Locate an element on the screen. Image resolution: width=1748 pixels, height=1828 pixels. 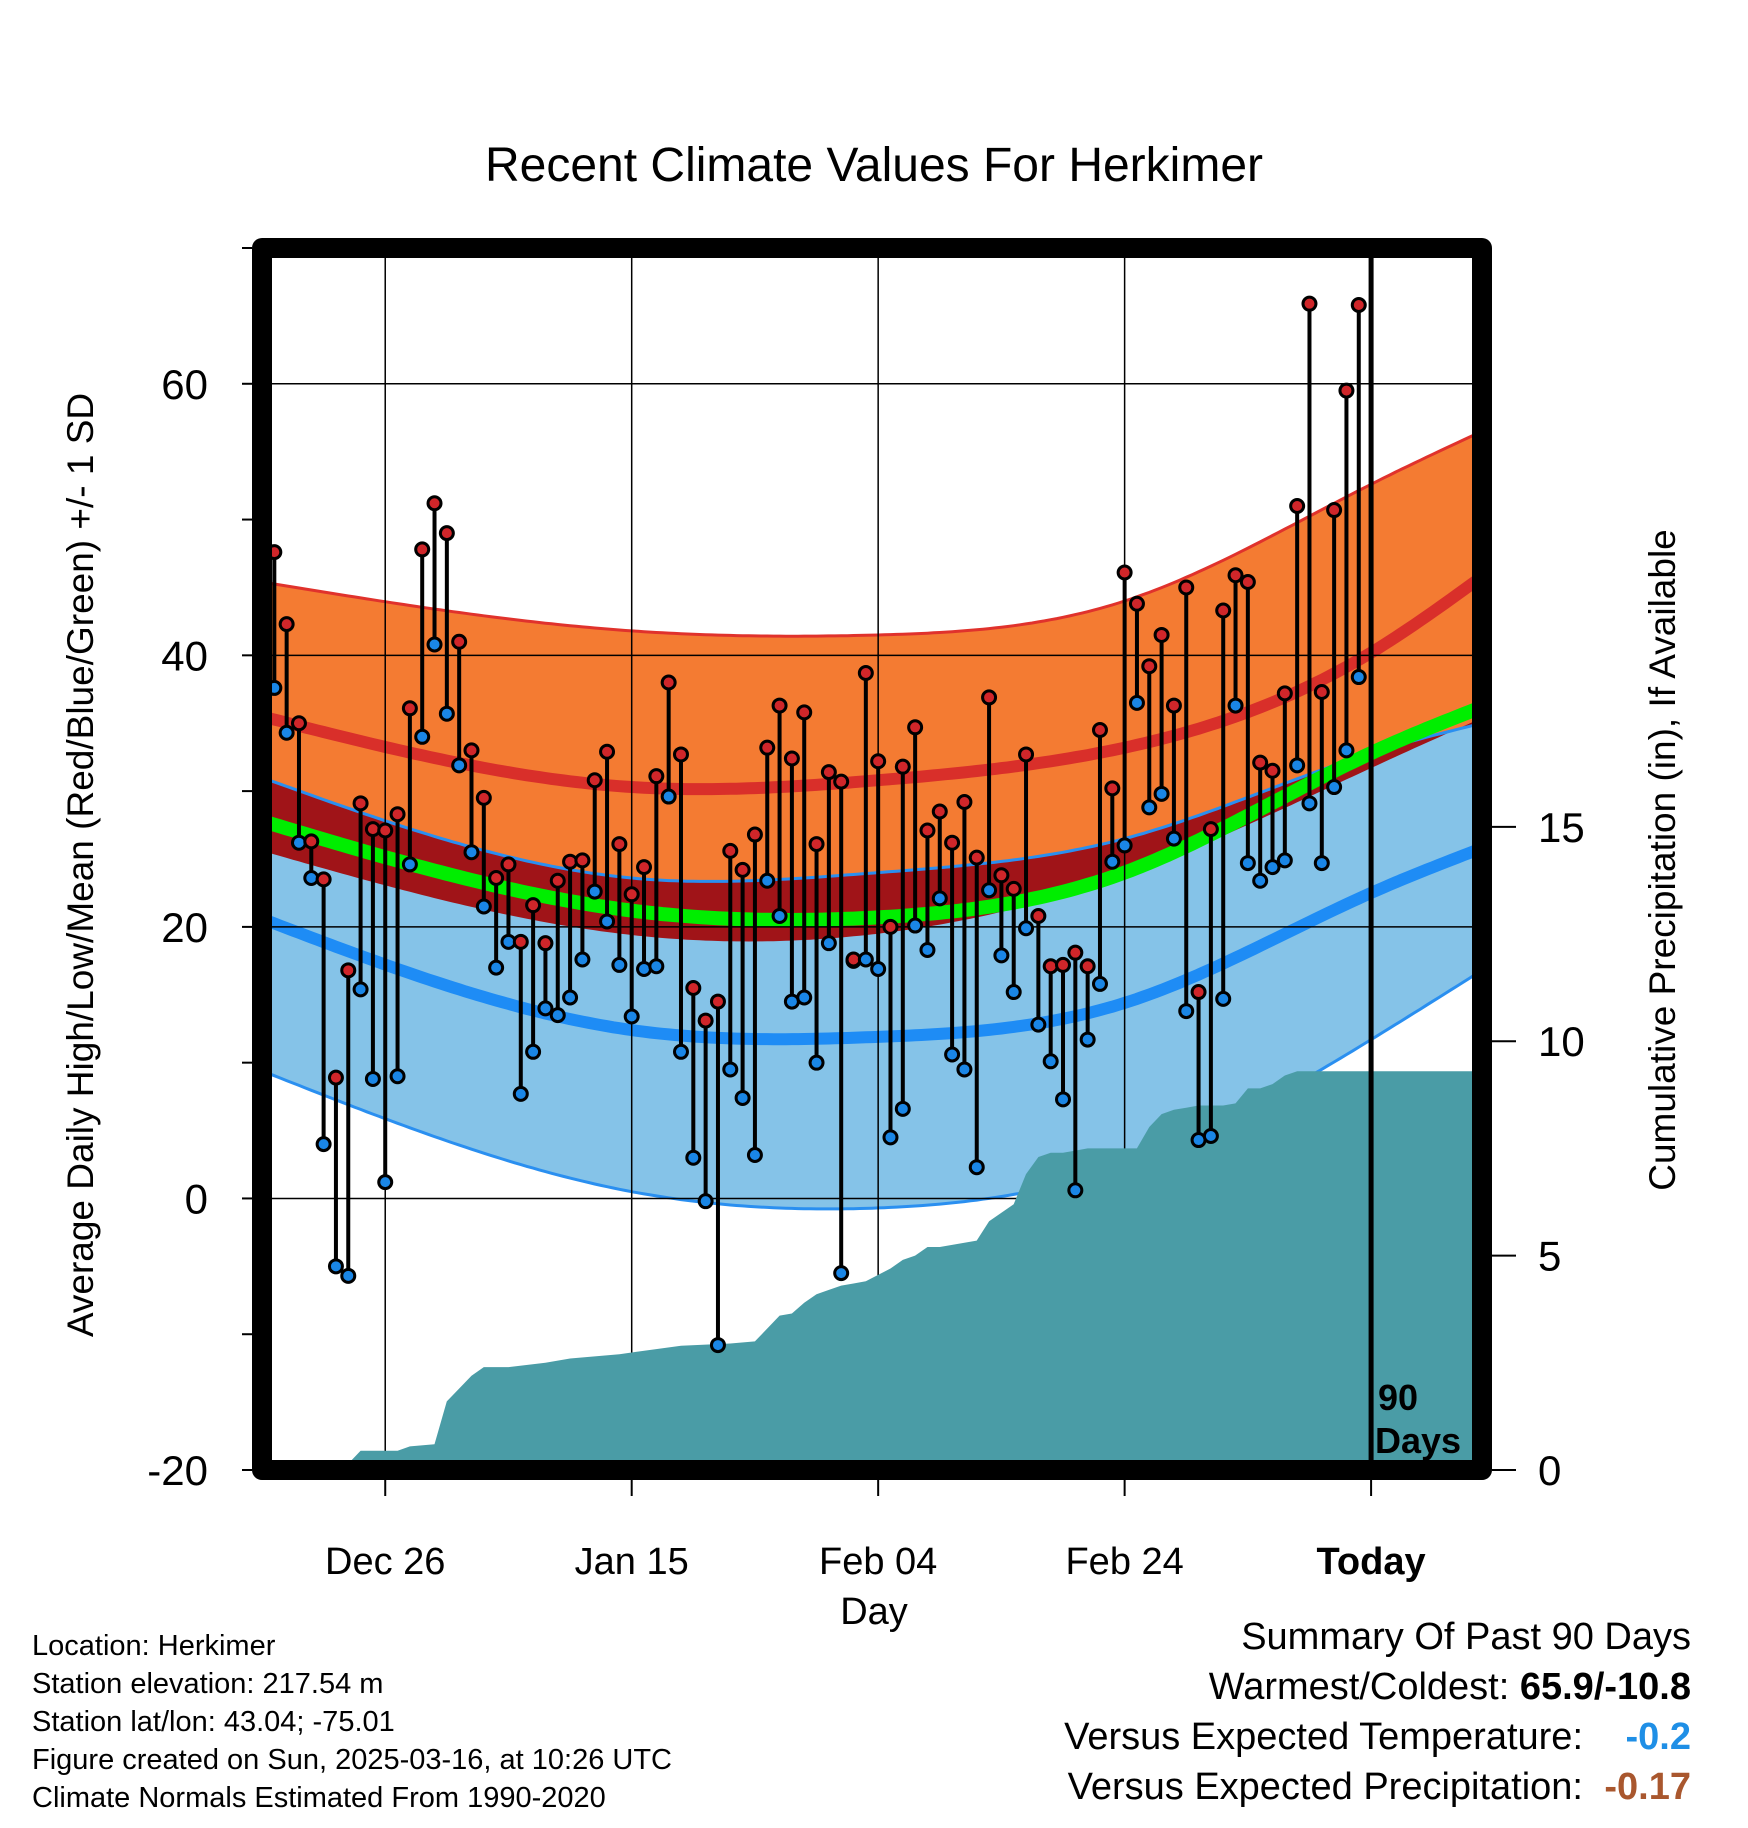
normal-mean-line is located at coordinates (872, 813).